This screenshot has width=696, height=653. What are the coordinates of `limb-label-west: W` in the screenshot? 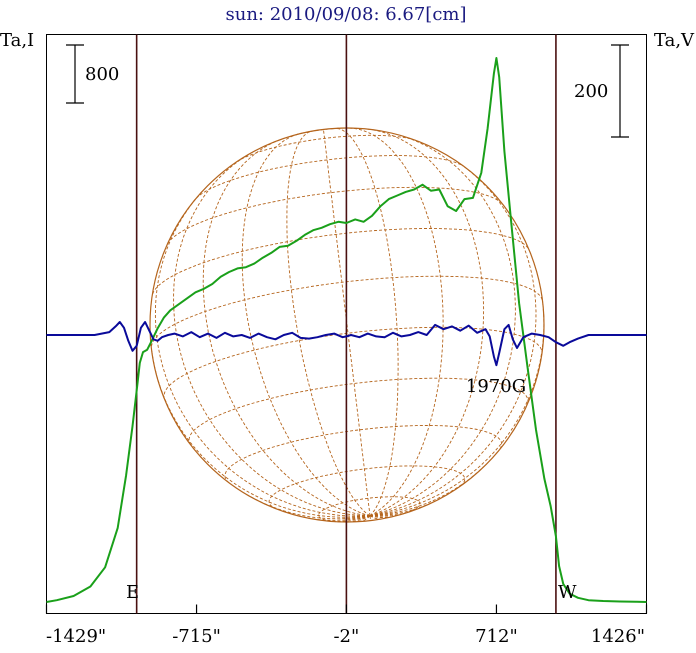 It's located at (567, 592).